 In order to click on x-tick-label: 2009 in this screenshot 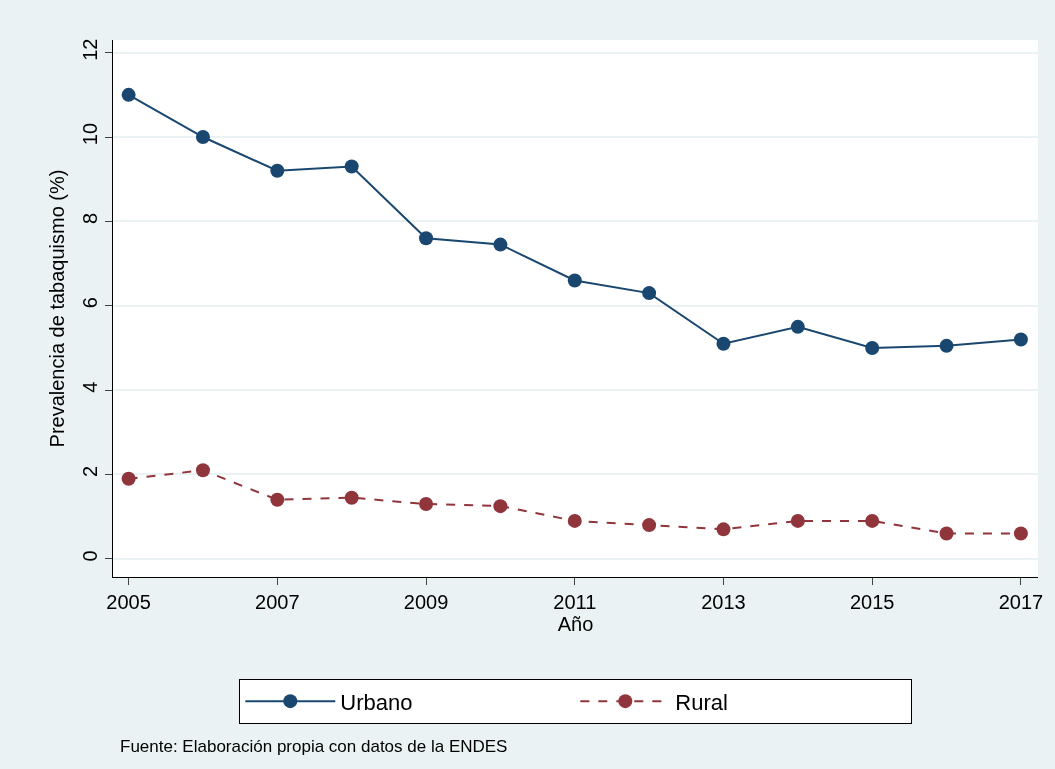, I will do `click(426, 602)`.